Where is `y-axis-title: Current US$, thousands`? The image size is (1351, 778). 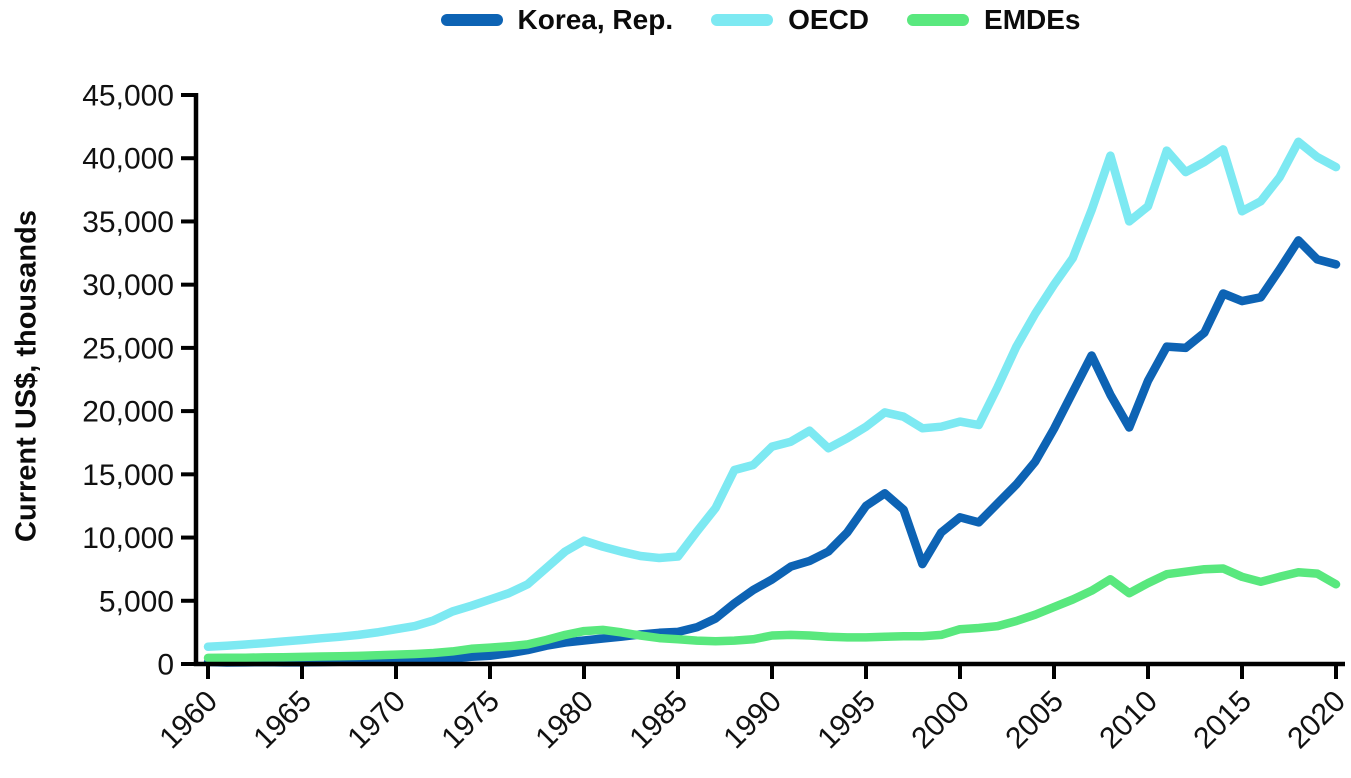 y-axis-title: Current US$, thousands is located at coordinates (26, 376).